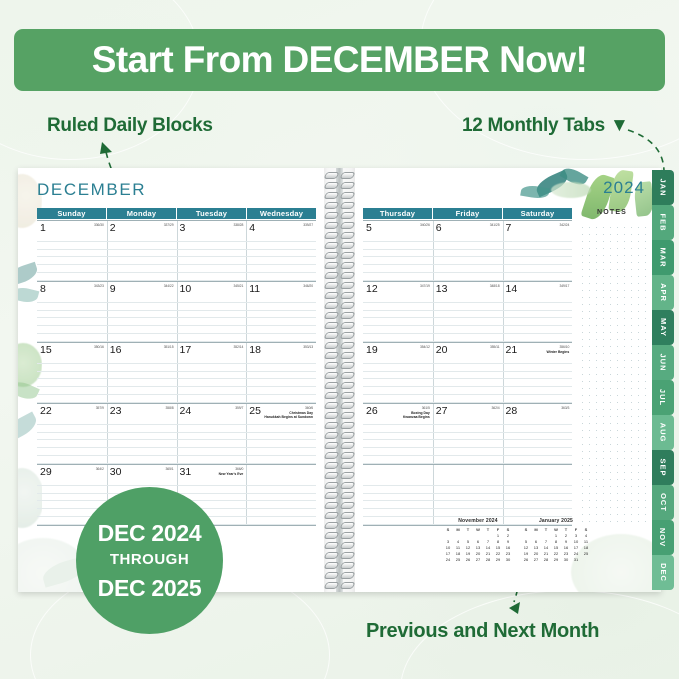 The height and width of the screenshot is (679, 679). I want to click on day-number: 5, so click(369, 228).